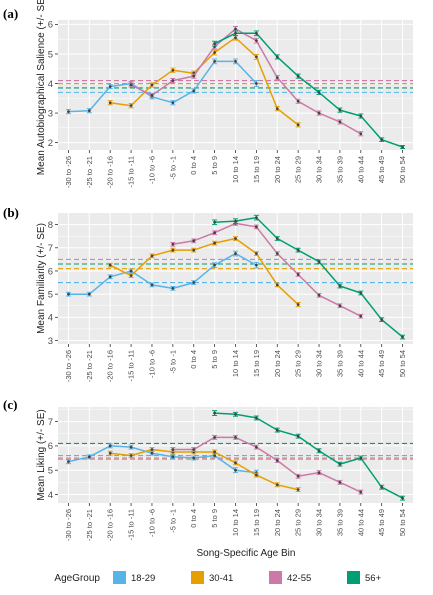  What do you see at coordinates (319, 522) in the screenshot?
I see `x-tick-label: 30 to 34` at bounding box center [319, 522].